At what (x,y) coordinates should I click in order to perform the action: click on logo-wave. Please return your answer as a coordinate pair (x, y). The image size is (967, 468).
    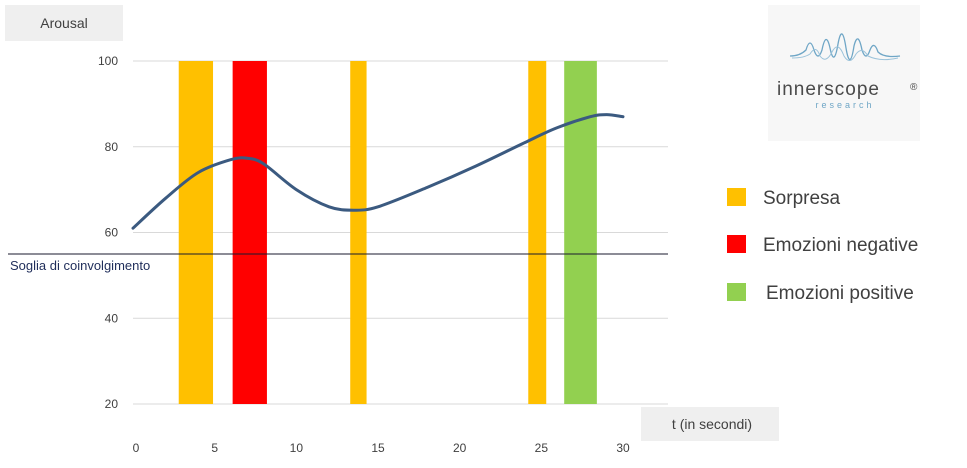
    Looking at the image, I should click on (845, 47).